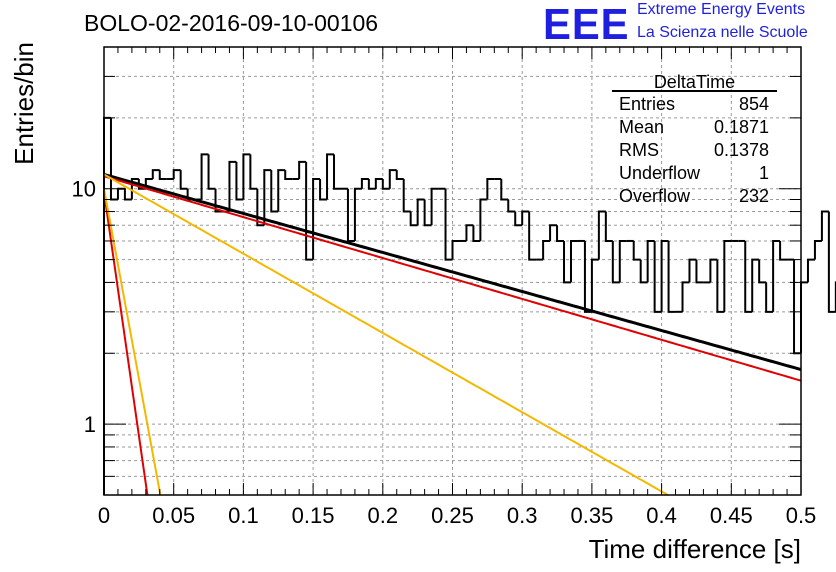 The image size is (836, 572). I want to click on x-tick-label: 0.35, so click(591, 515).